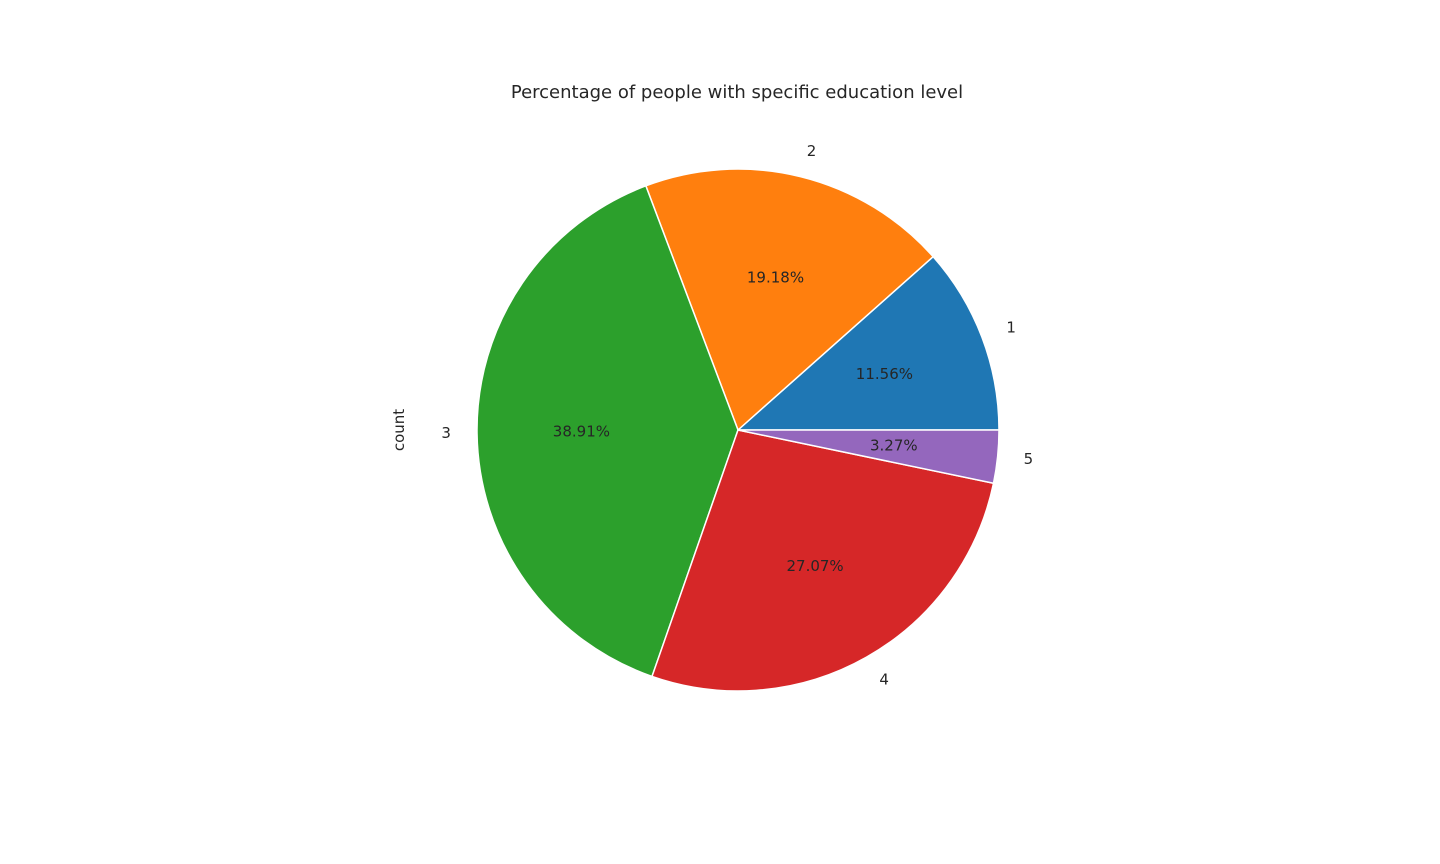 The image size is (1440, 864). Describe the element at coordinates (775, 278) in the screenshot. I see `percentage-label-2: 19.18%` at that location.